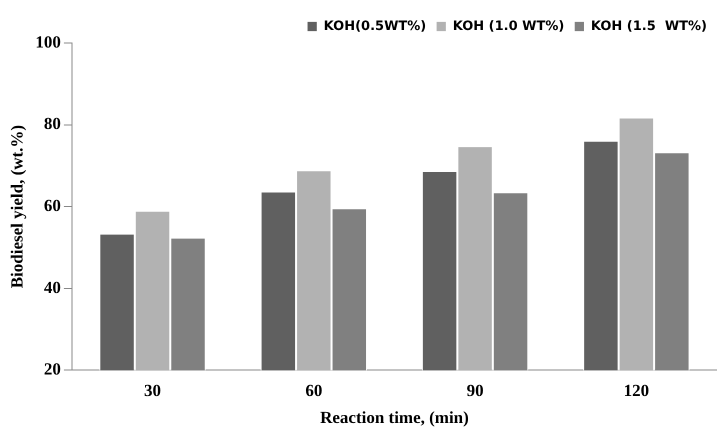 Image resolution: width=717 pixels, height=437 pixels. Describe the element at coordinates (394, 418) in the screenshot. I see `x-axis-title: Reaction time, (min)` at that location.